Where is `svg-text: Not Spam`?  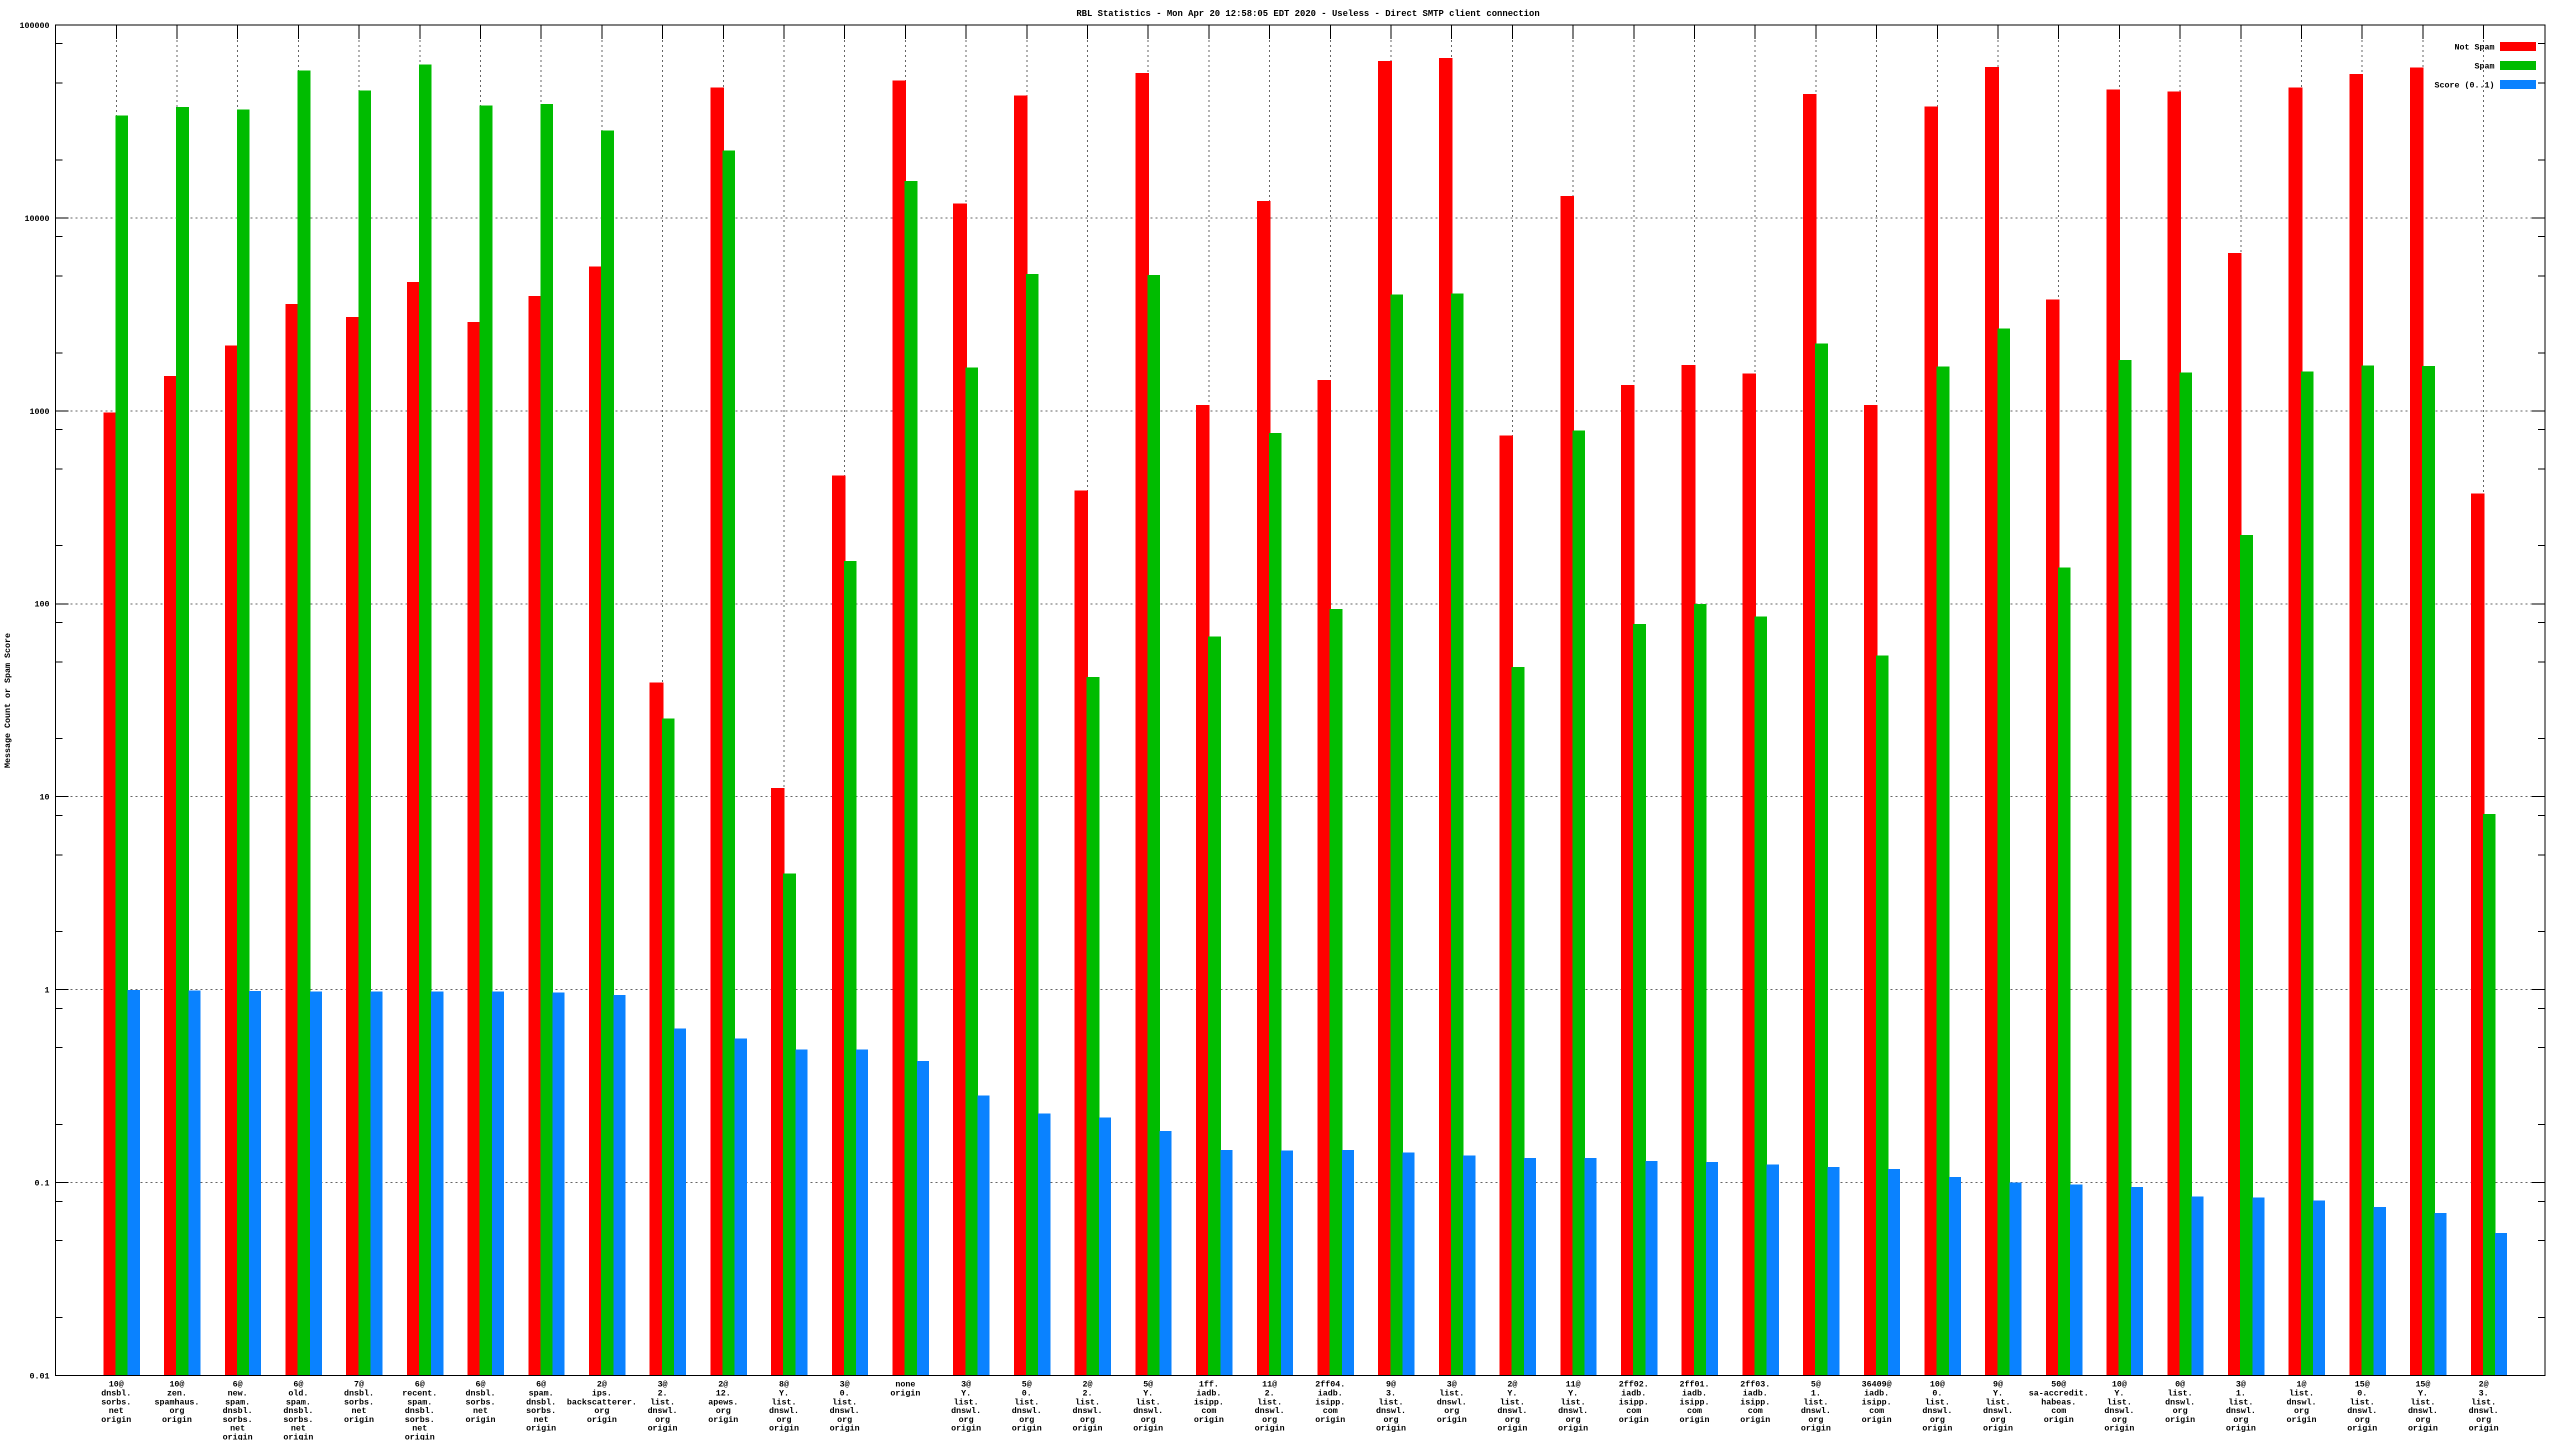
svg-text: Not Spam is located at coordinates (2475, 47).